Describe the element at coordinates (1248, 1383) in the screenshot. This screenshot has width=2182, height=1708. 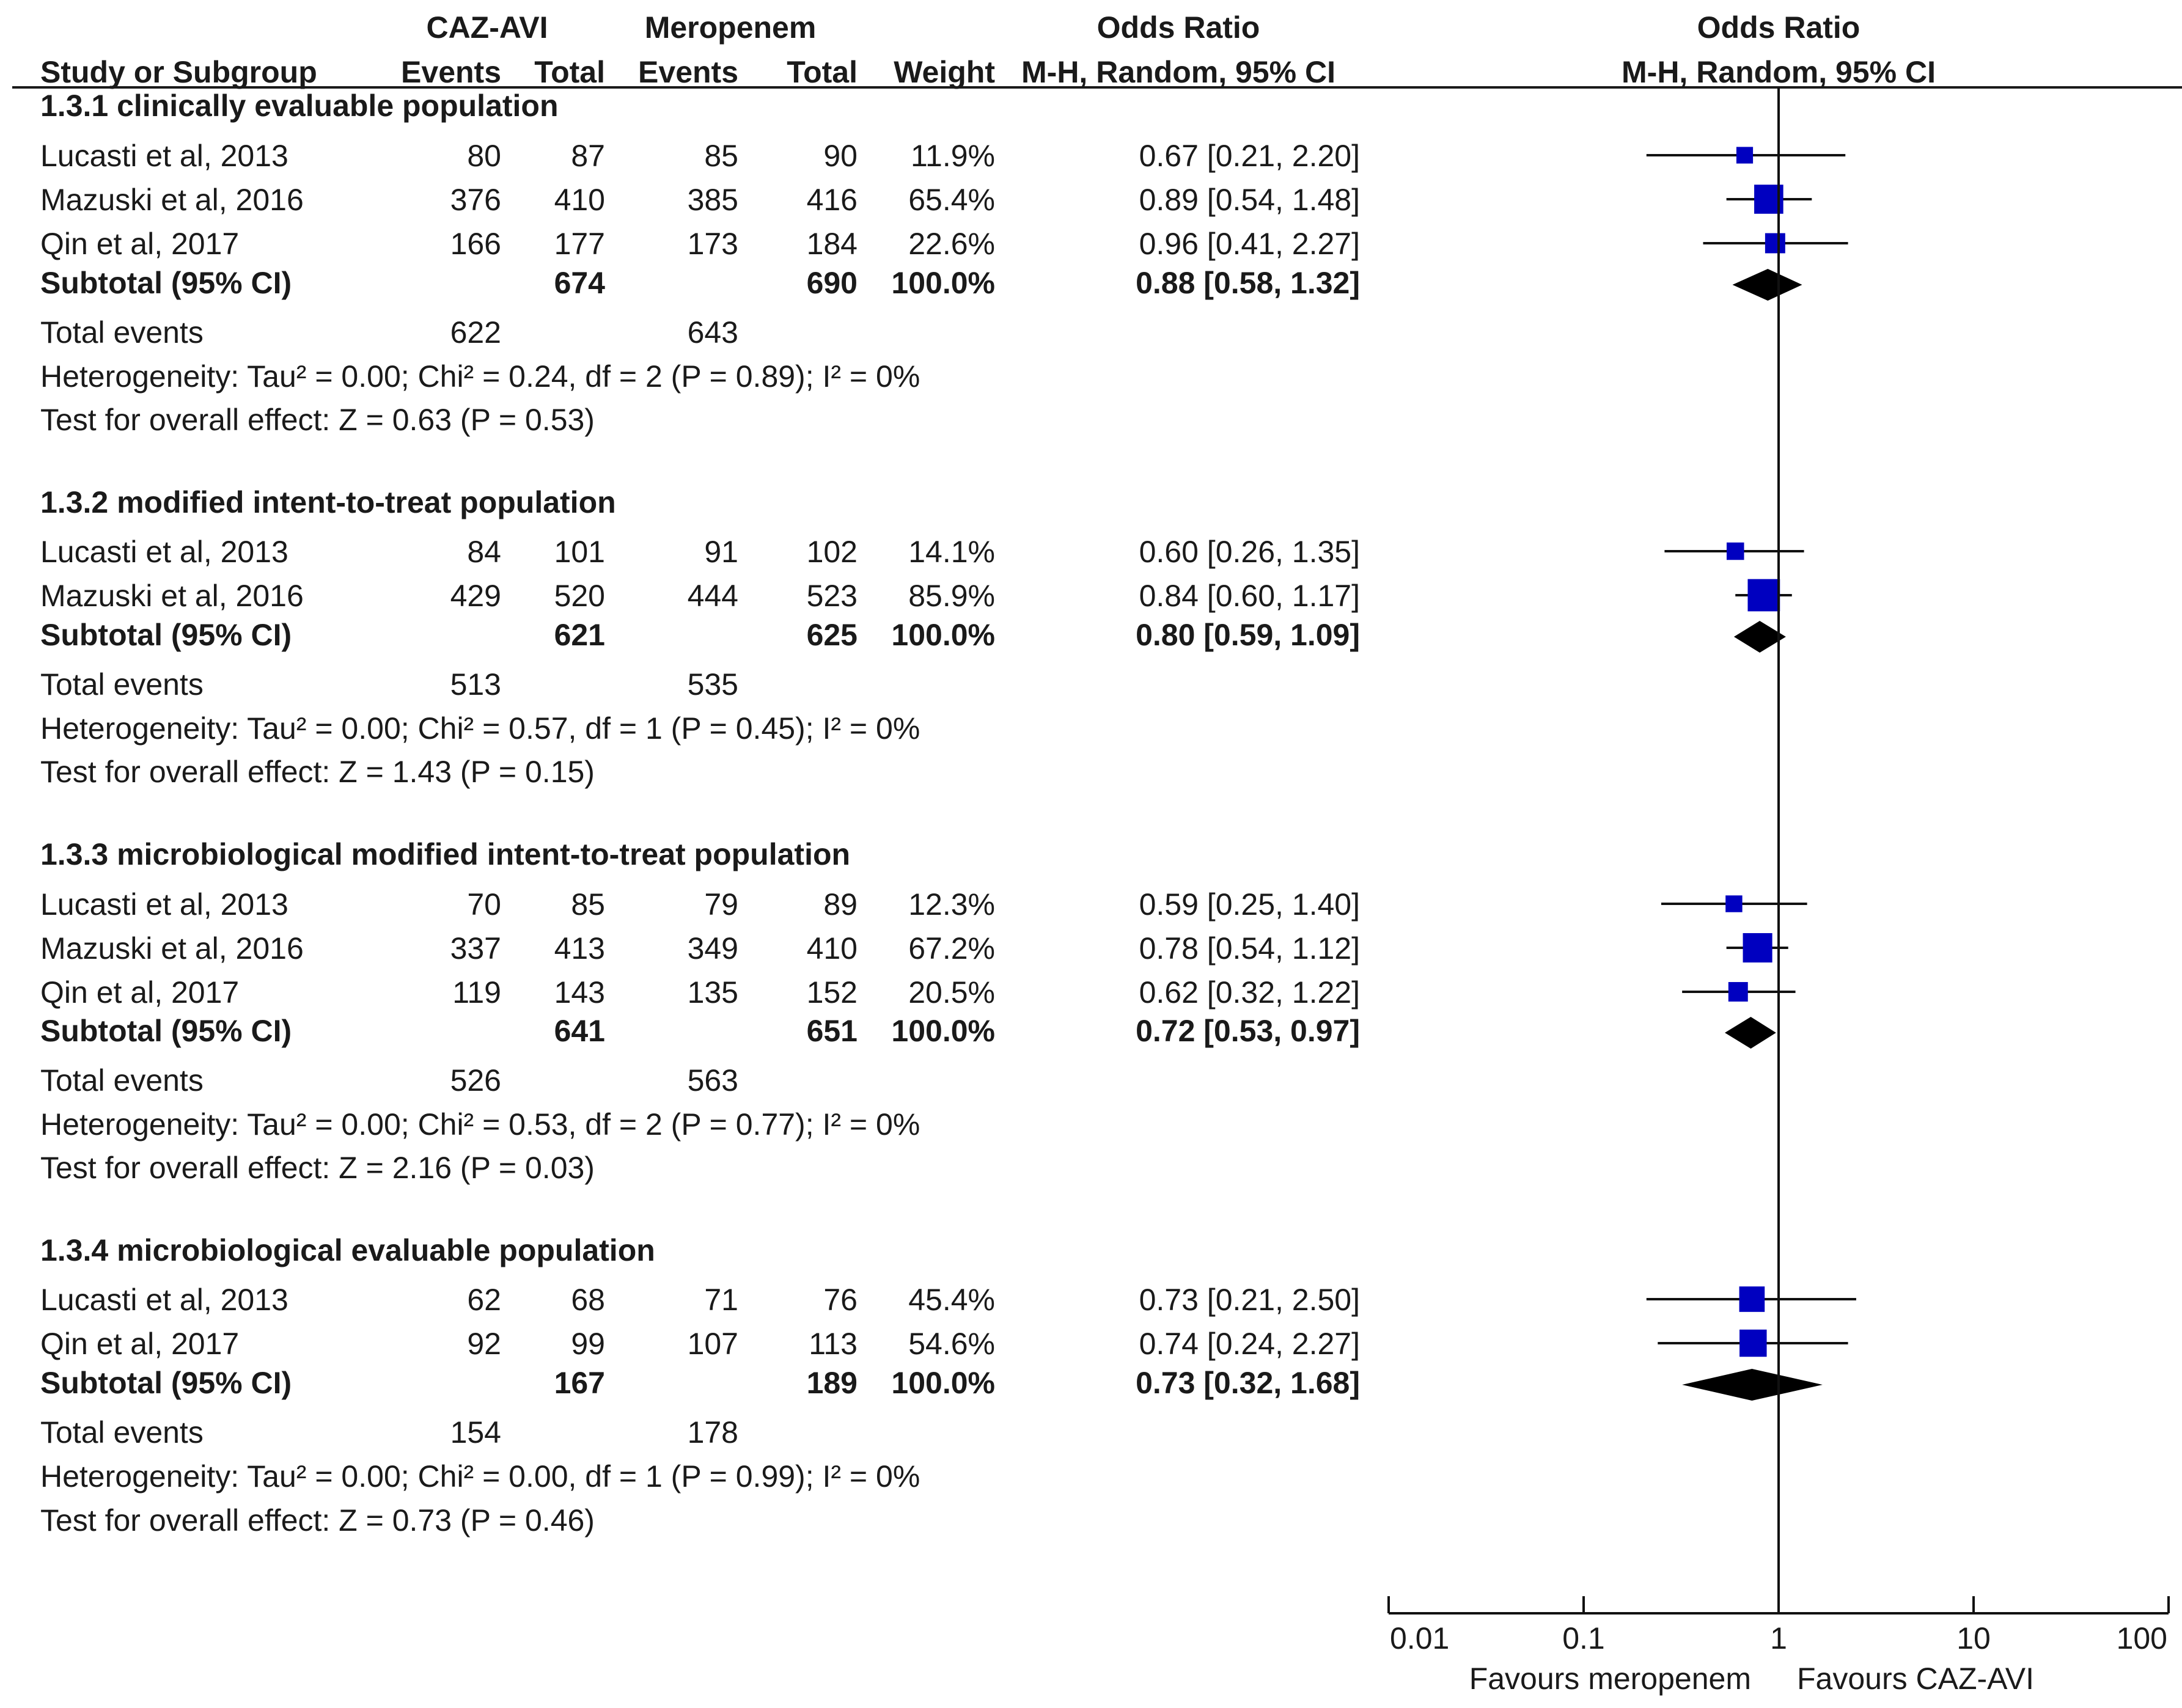
I see `subtotal-odds-ratio-ci: 0.73 [0.32, 1.68]` at that location.